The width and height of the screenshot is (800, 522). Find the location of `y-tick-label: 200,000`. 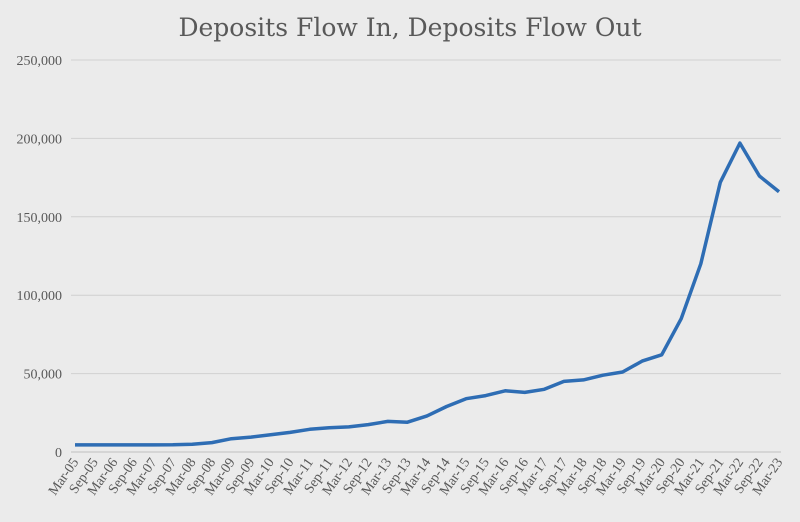

y-tick-label: 200,000 is located at coordinates (40, 139).